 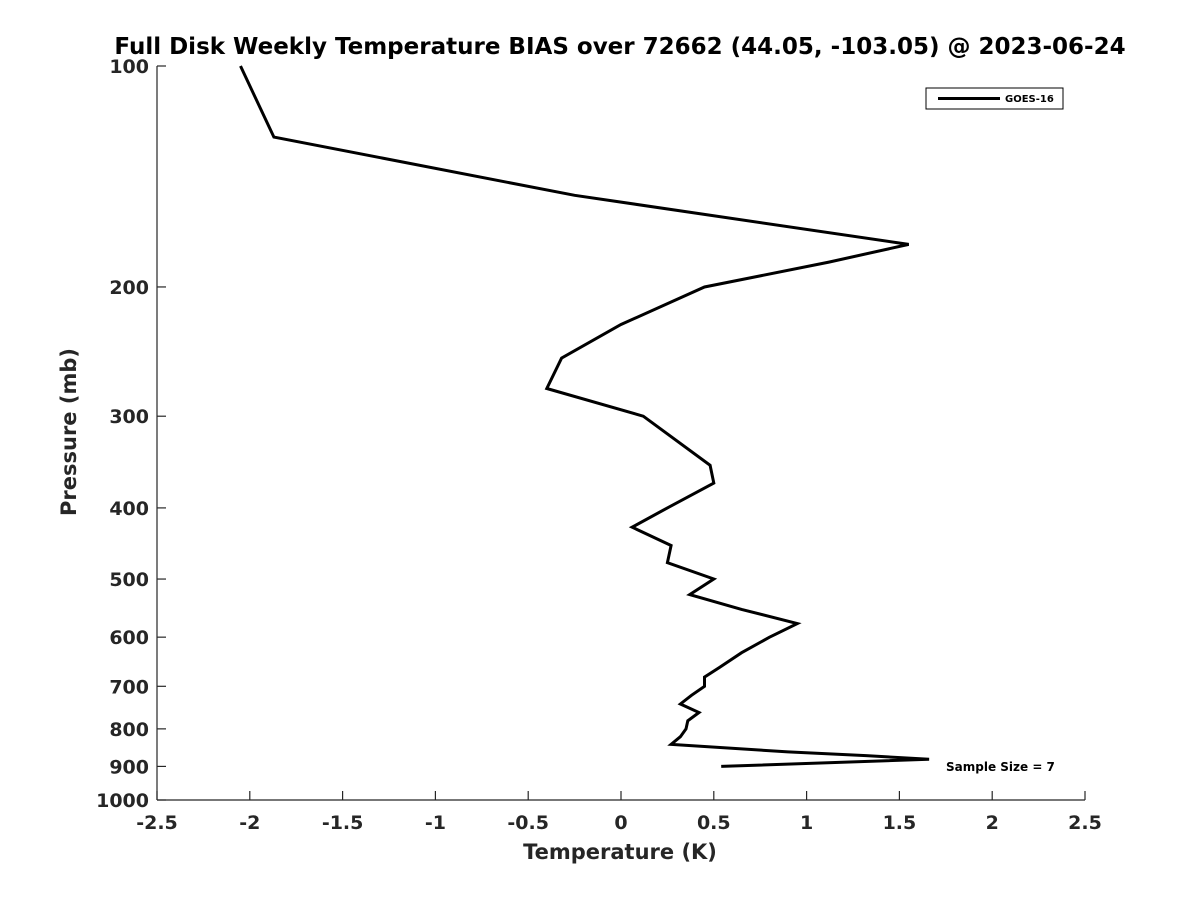 What do you see at coordinates (129, 417) in the screenshot?
I see `y-tick-label: 300` at bounding box center [129, 417].